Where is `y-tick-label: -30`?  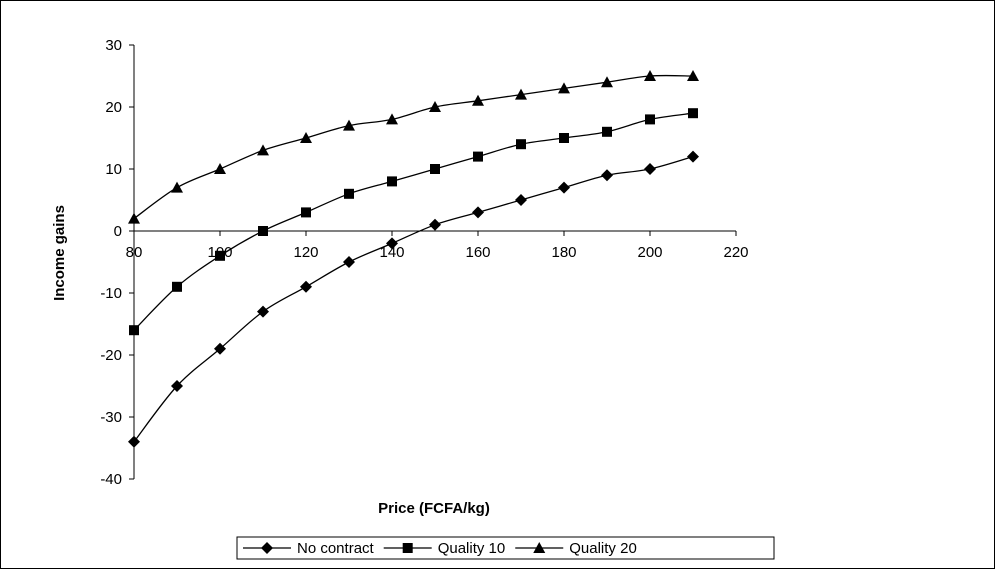
y-tick-label: -30 is located at coordinates (111, 417).